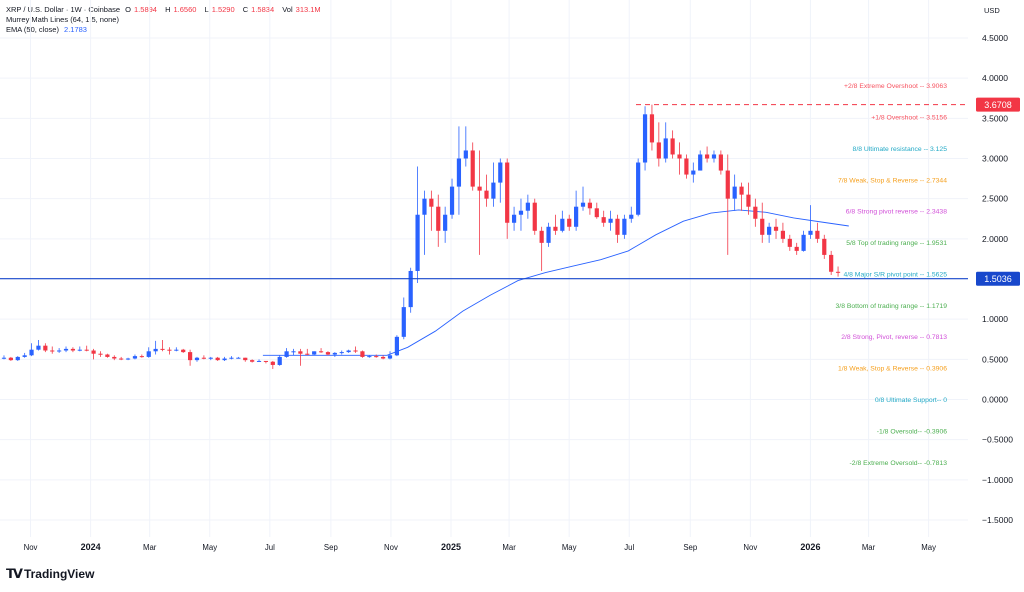  I want to click on x-tick-label: 2026, so click(810, 547).